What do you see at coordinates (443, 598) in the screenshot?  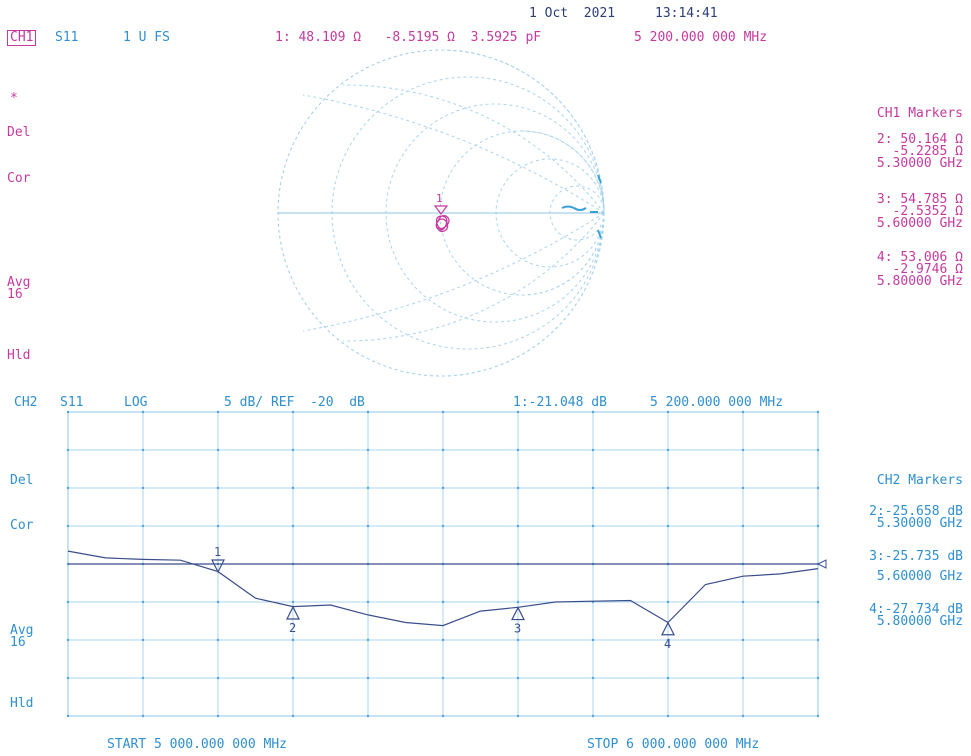 I see `ch2-markers: 1 2 3 4` at bounding box center [443, 598].